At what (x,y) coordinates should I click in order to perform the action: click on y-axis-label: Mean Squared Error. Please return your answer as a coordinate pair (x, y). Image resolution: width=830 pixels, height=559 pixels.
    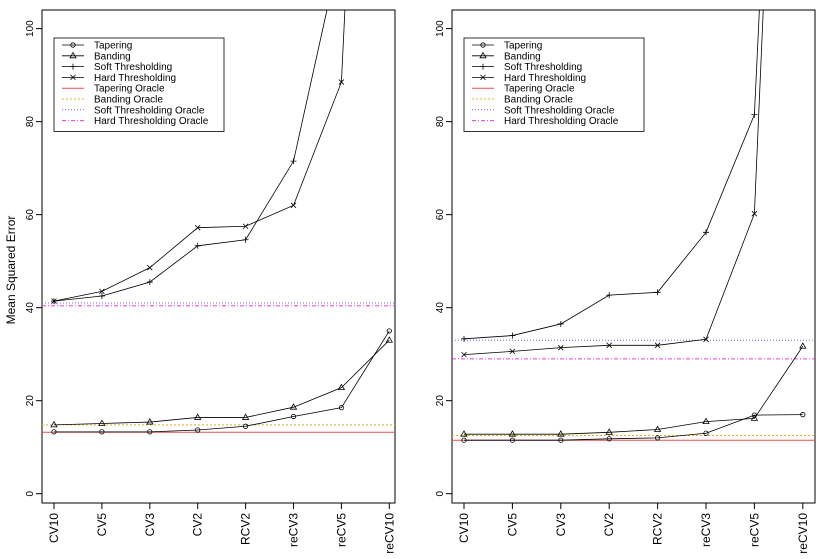
    Looking at the image, I should click on (11, 270).